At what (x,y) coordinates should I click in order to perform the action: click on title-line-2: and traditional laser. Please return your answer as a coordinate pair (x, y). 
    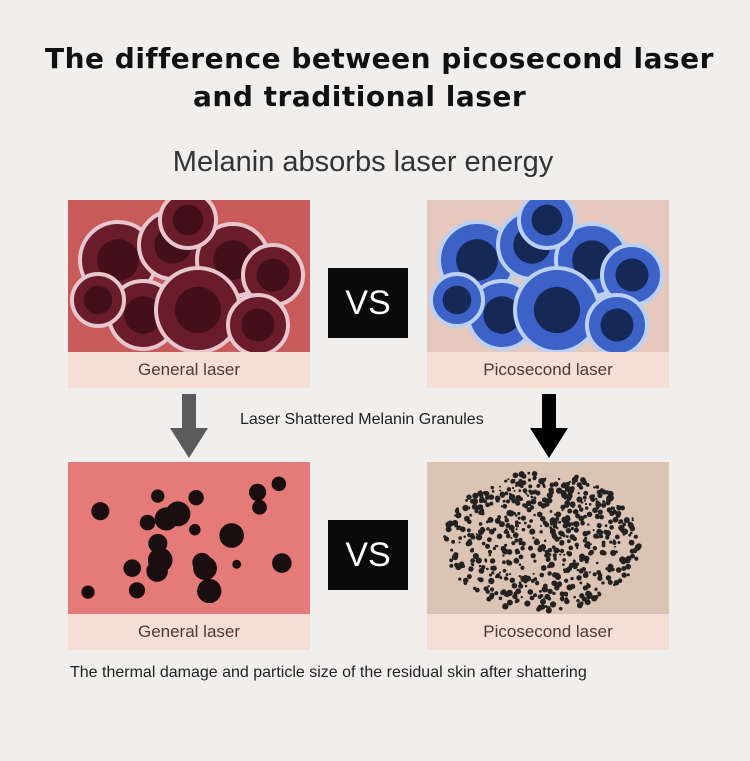
    Looking at the image, I should click on (360, 96).